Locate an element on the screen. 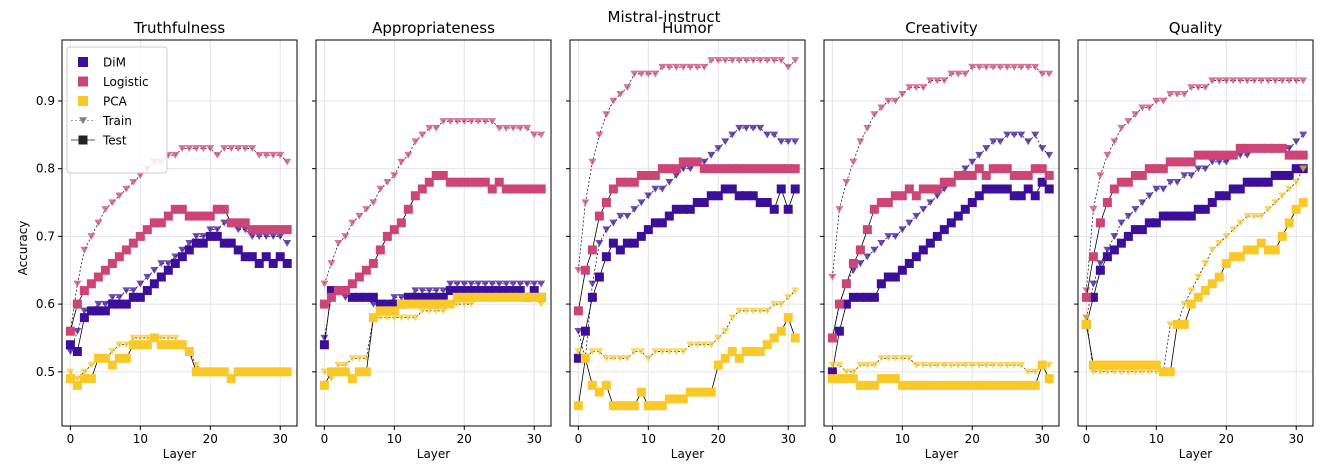 This screenshot has height=475, width=1329. legend-marker is located at coordinates (83, 121).